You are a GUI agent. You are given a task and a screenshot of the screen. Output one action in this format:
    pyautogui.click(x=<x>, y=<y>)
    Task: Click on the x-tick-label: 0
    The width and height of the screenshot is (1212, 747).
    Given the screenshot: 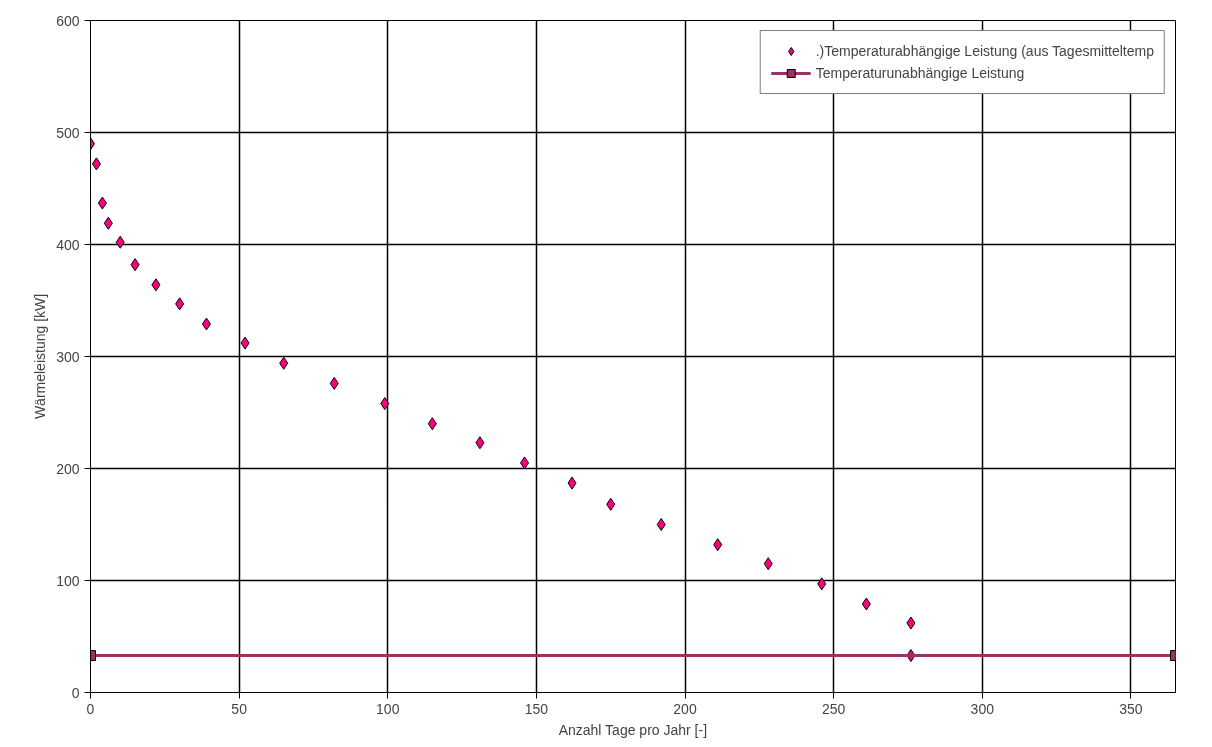 What is the action you would take?
    pyautogui.click(x=90, y=708)
    